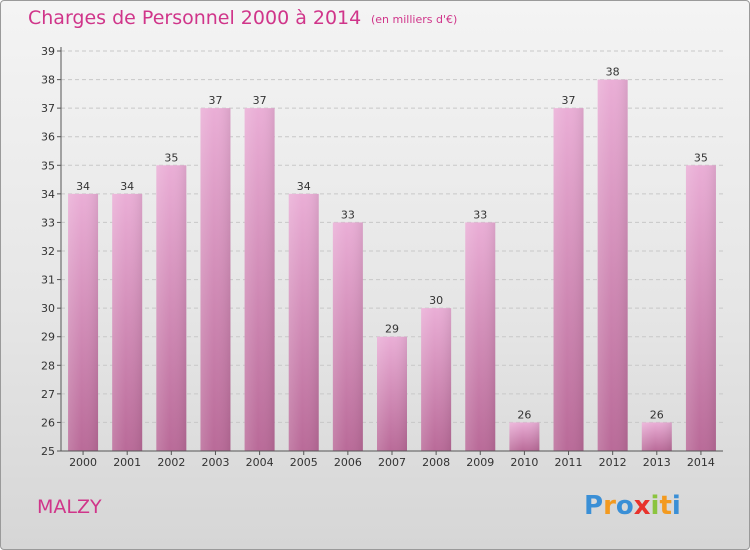 Image resolution: width=750 pixels, height=550 pixels. I want to click on data-label: 29, so click(392, 329).